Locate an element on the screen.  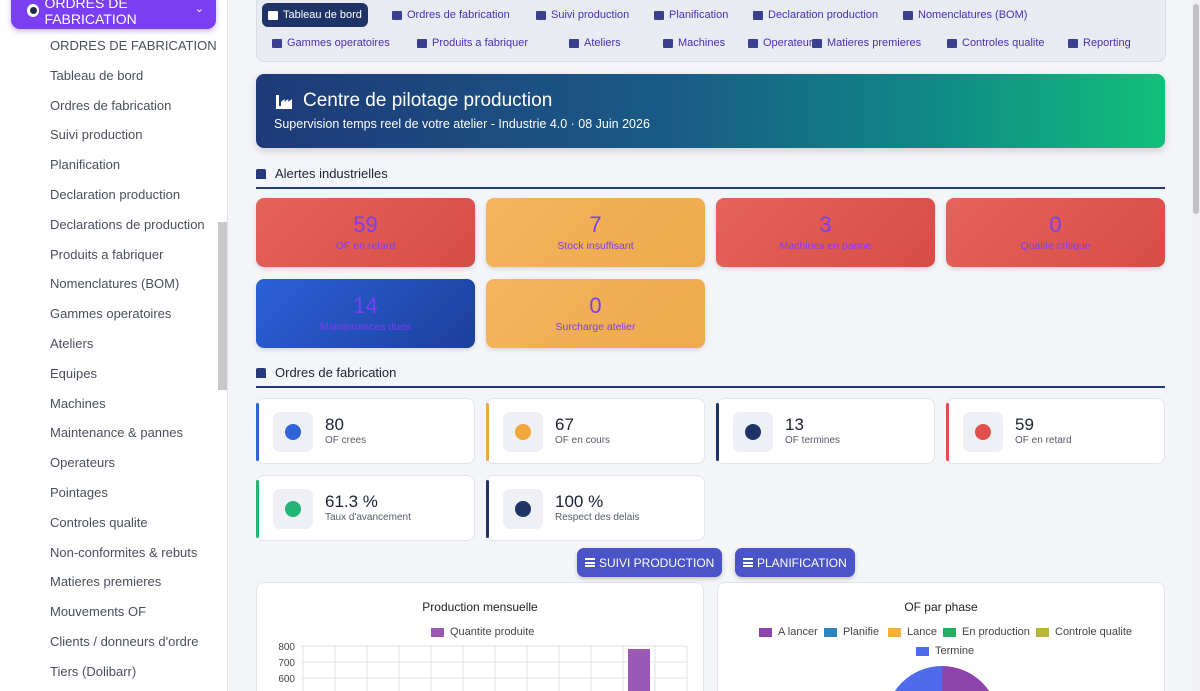
calendar-icon is located at coordinates (748, 562).